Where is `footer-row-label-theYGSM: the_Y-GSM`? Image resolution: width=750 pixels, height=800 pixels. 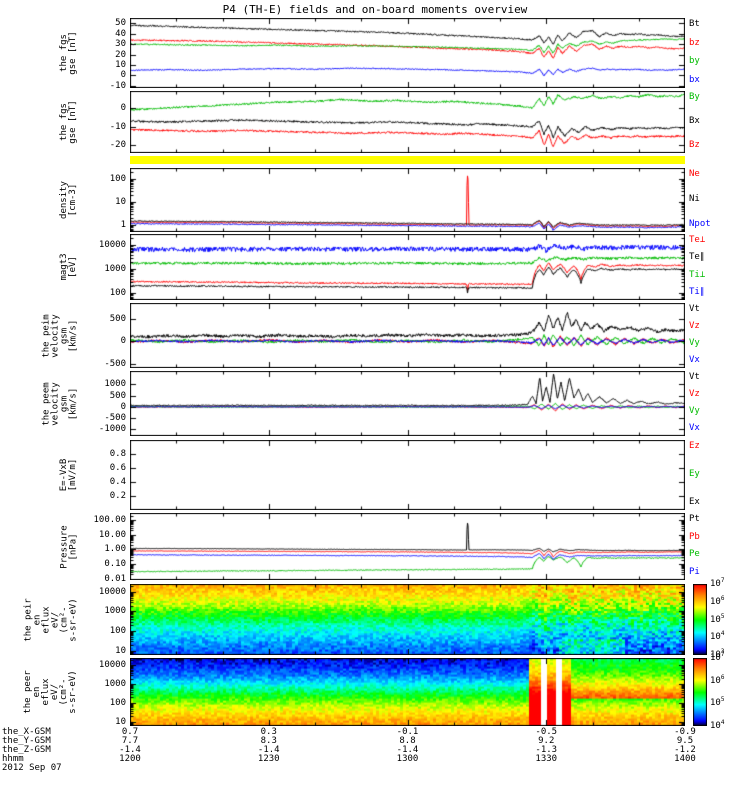 footer-row-label-theYGSM: the_Y-GSM is located at coordinates (26, 741).